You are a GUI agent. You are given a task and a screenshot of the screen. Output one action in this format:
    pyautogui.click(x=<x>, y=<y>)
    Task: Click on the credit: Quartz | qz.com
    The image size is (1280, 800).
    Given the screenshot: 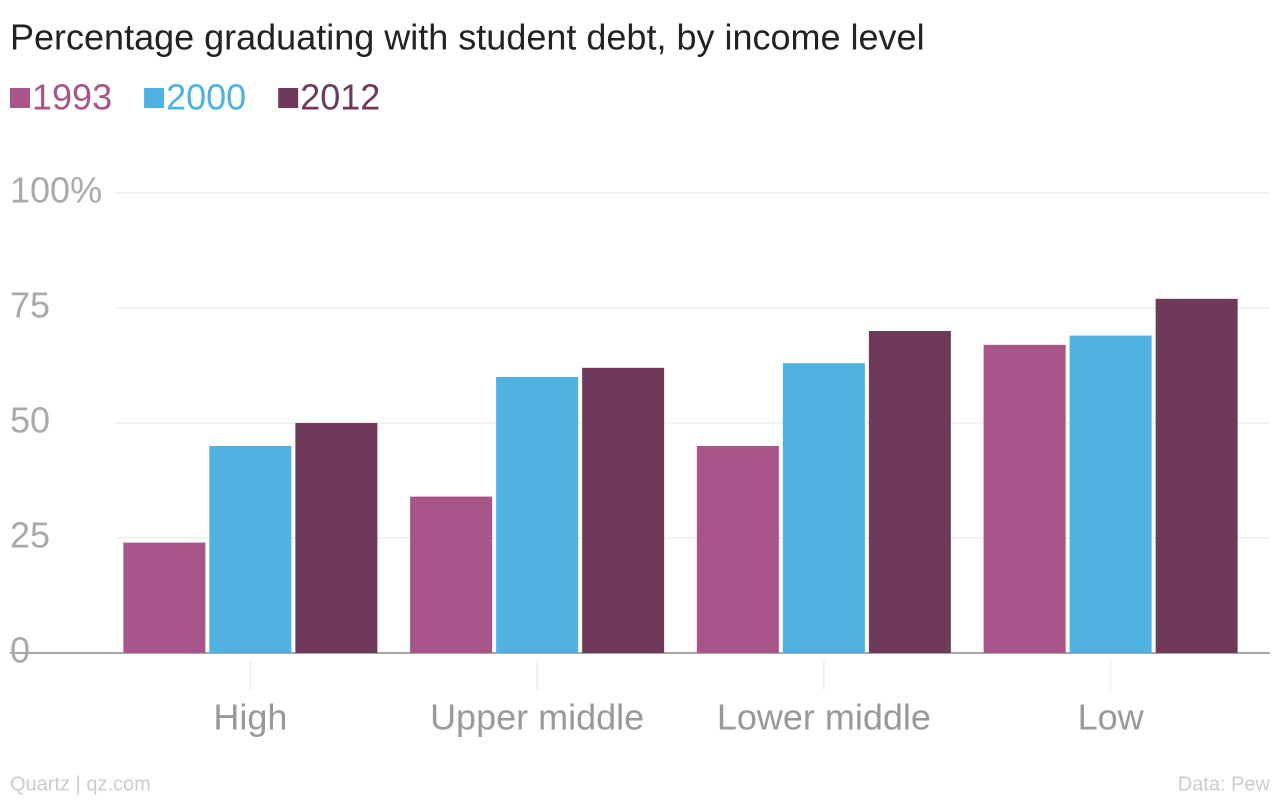 What is the action you would take?
    pyautogui.click(x=80, y=784)
    